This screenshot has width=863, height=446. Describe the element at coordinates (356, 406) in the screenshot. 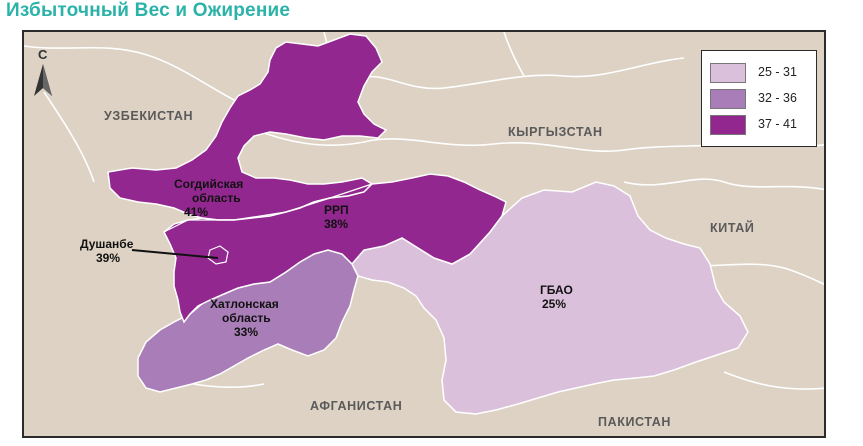

I see `country-label-afghanistan: АФГАНИСТАН` at that location.